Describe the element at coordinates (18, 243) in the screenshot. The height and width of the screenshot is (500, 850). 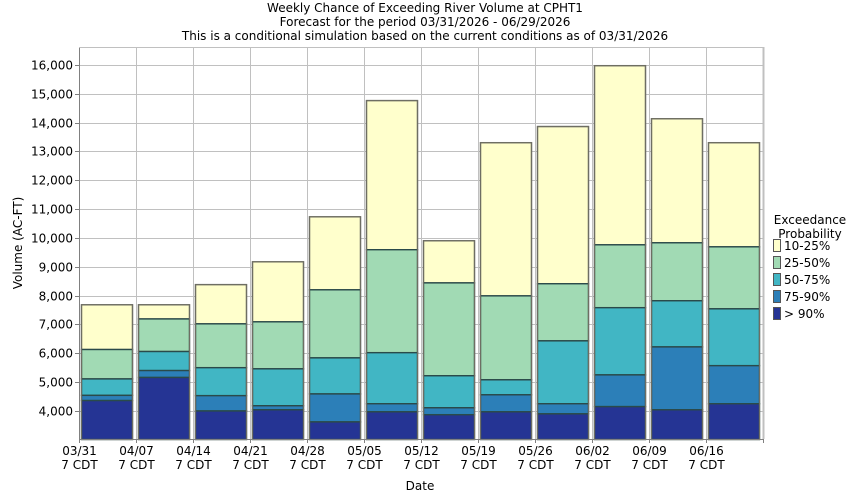
I see `y-axis-label: Volume (AC-FT)` at that location.